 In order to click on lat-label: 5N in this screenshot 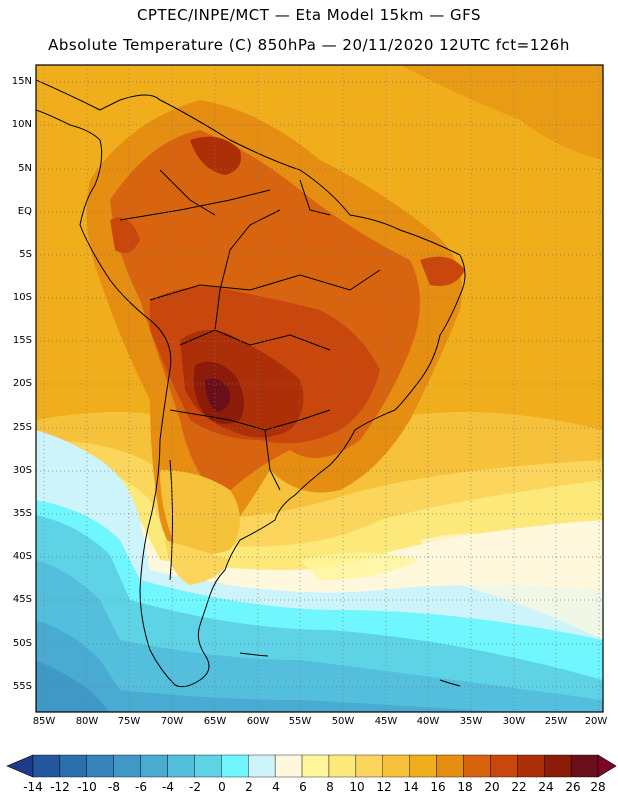, I will do `click(25, 168)`.